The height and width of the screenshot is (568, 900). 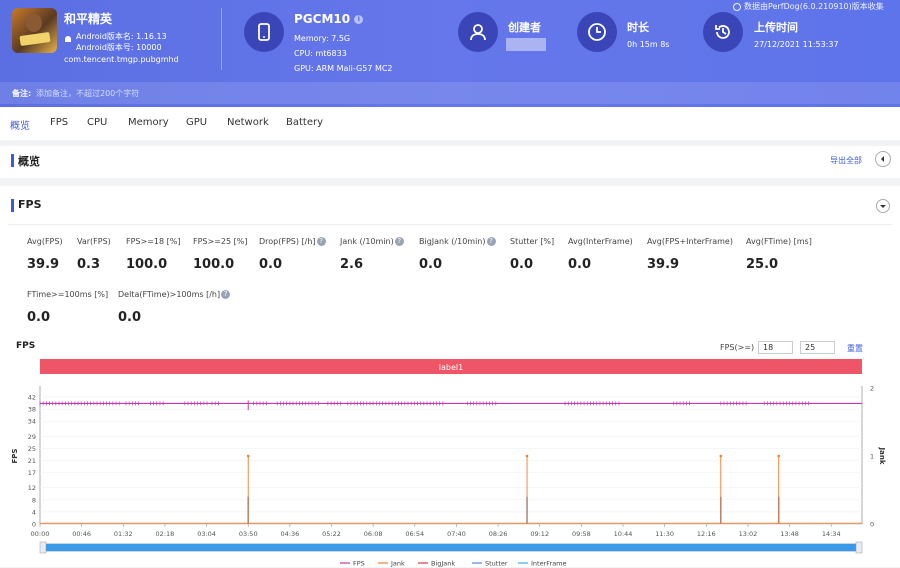 I want to click on tab-gpu: GPU, so click(x=197, y=122).